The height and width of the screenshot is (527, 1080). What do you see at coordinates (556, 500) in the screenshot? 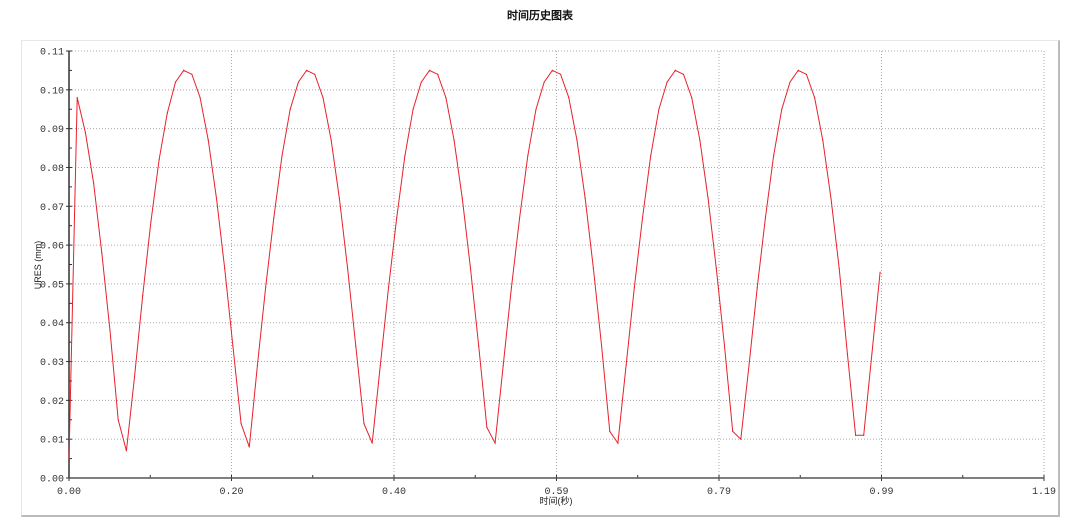
I see `x-axis-label: 时间(秒)` at bounding box center [556, 500].